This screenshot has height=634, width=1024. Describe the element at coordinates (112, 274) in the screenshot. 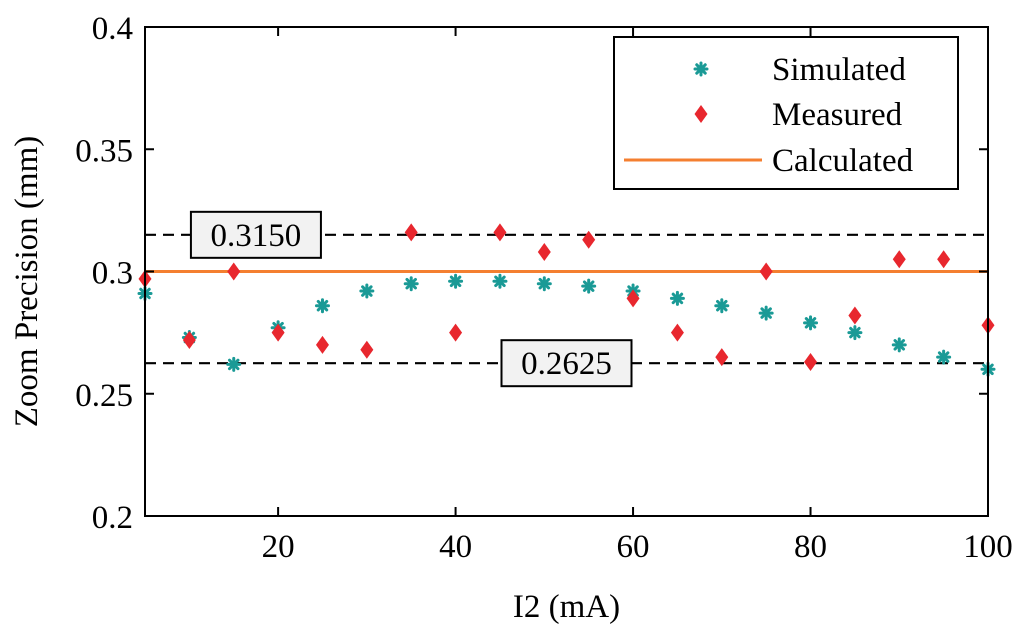

I see `y-tick-label: 0.3` at that location.